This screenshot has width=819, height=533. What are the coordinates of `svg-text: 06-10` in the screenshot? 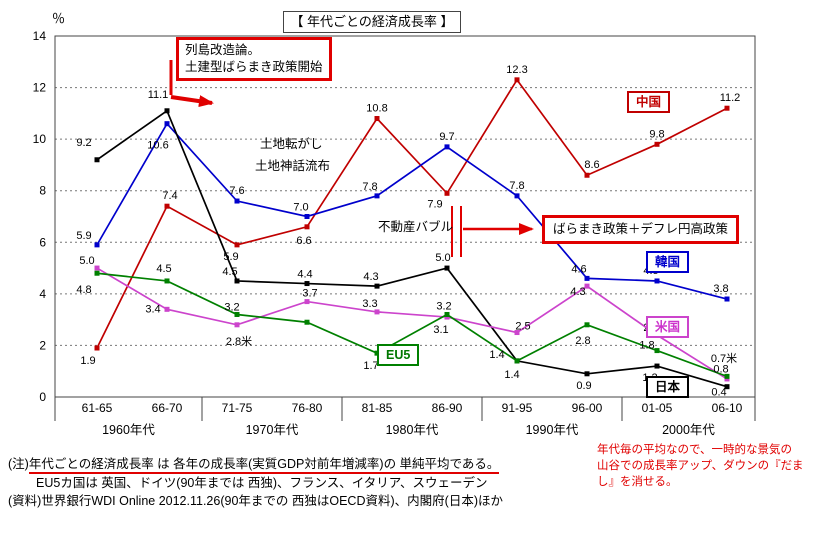 It's located at (727, 408).